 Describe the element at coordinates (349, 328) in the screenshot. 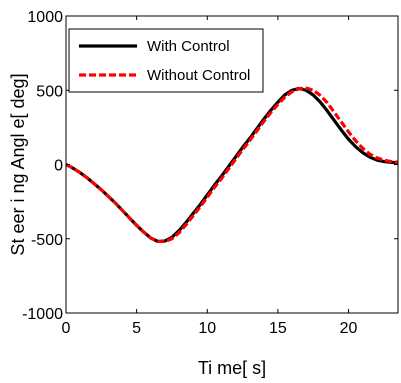

I see `x-tick-label: 20` at that location.